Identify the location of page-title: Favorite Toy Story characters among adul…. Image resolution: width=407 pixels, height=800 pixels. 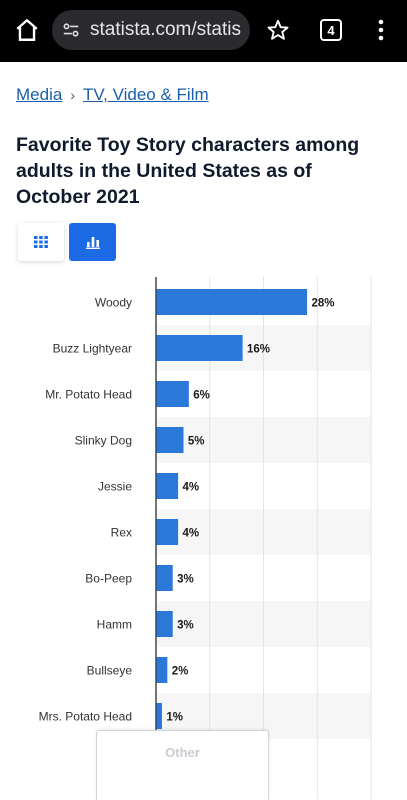
(188, 171).